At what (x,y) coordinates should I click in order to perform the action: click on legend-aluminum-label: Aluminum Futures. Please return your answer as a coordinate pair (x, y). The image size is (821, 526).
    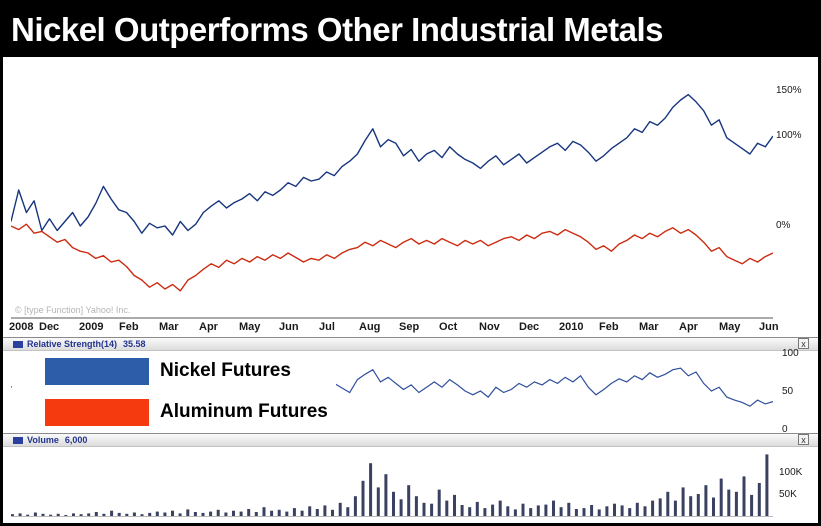
    Looking at the image, I should click on (244, 411).